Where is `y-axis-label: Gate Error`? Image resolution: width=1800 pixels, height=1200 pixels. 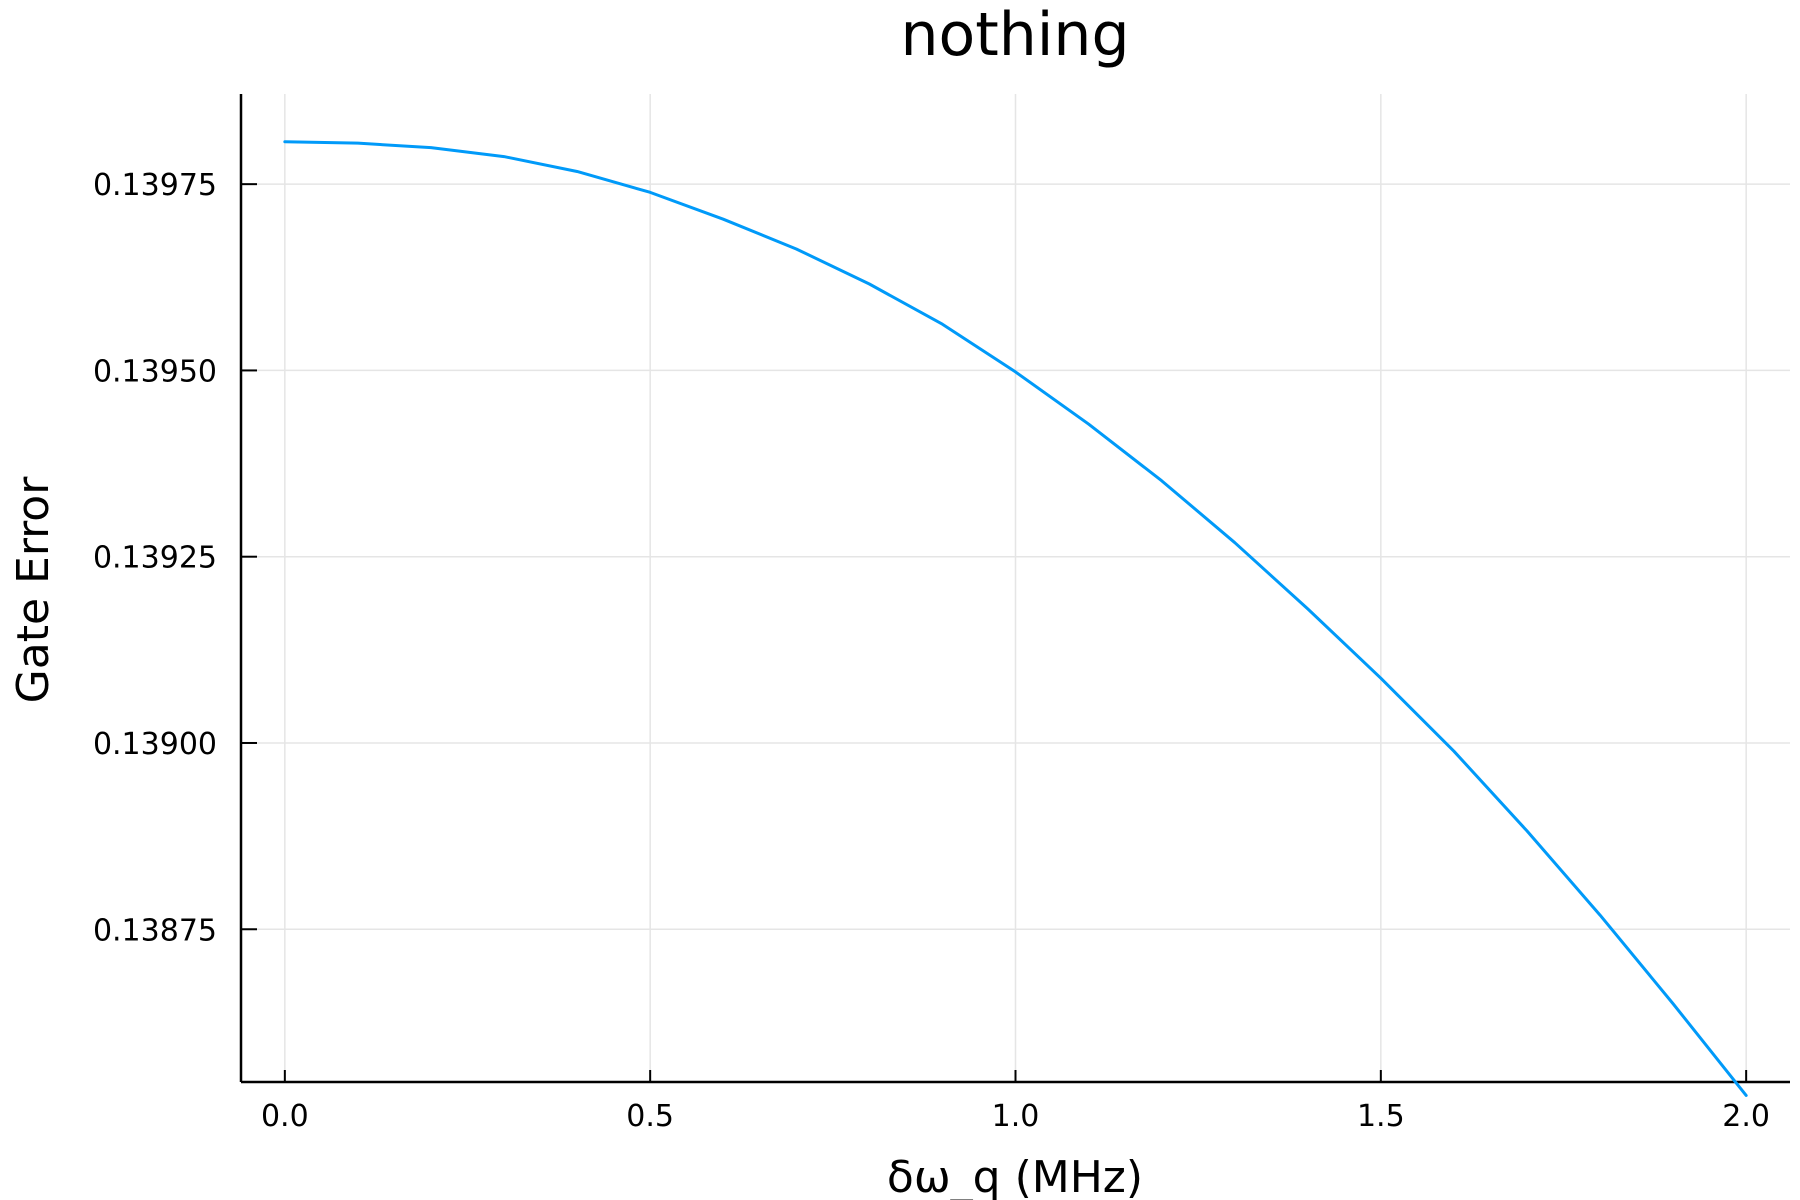
y-axis-label: Gate Error is located at coordinates (33, 590).